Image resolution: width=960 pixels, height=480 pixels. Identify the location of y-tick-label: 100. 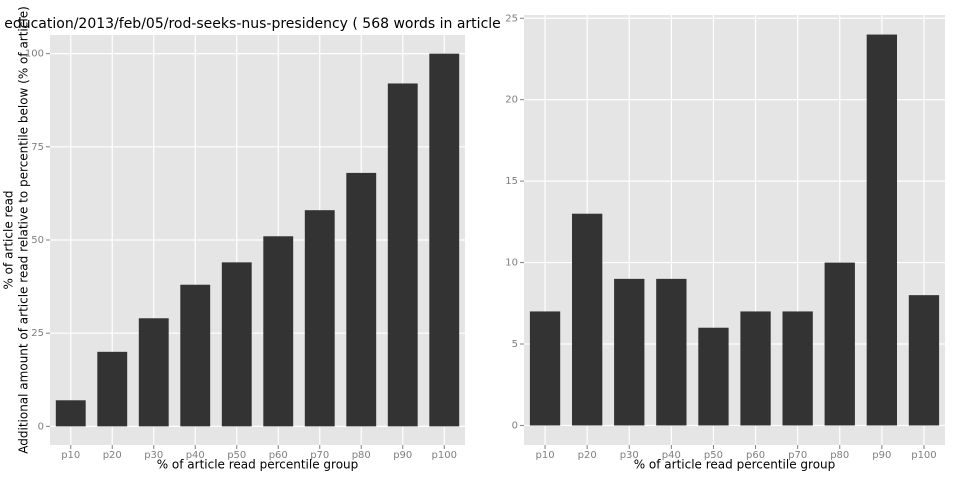
(34, 54).